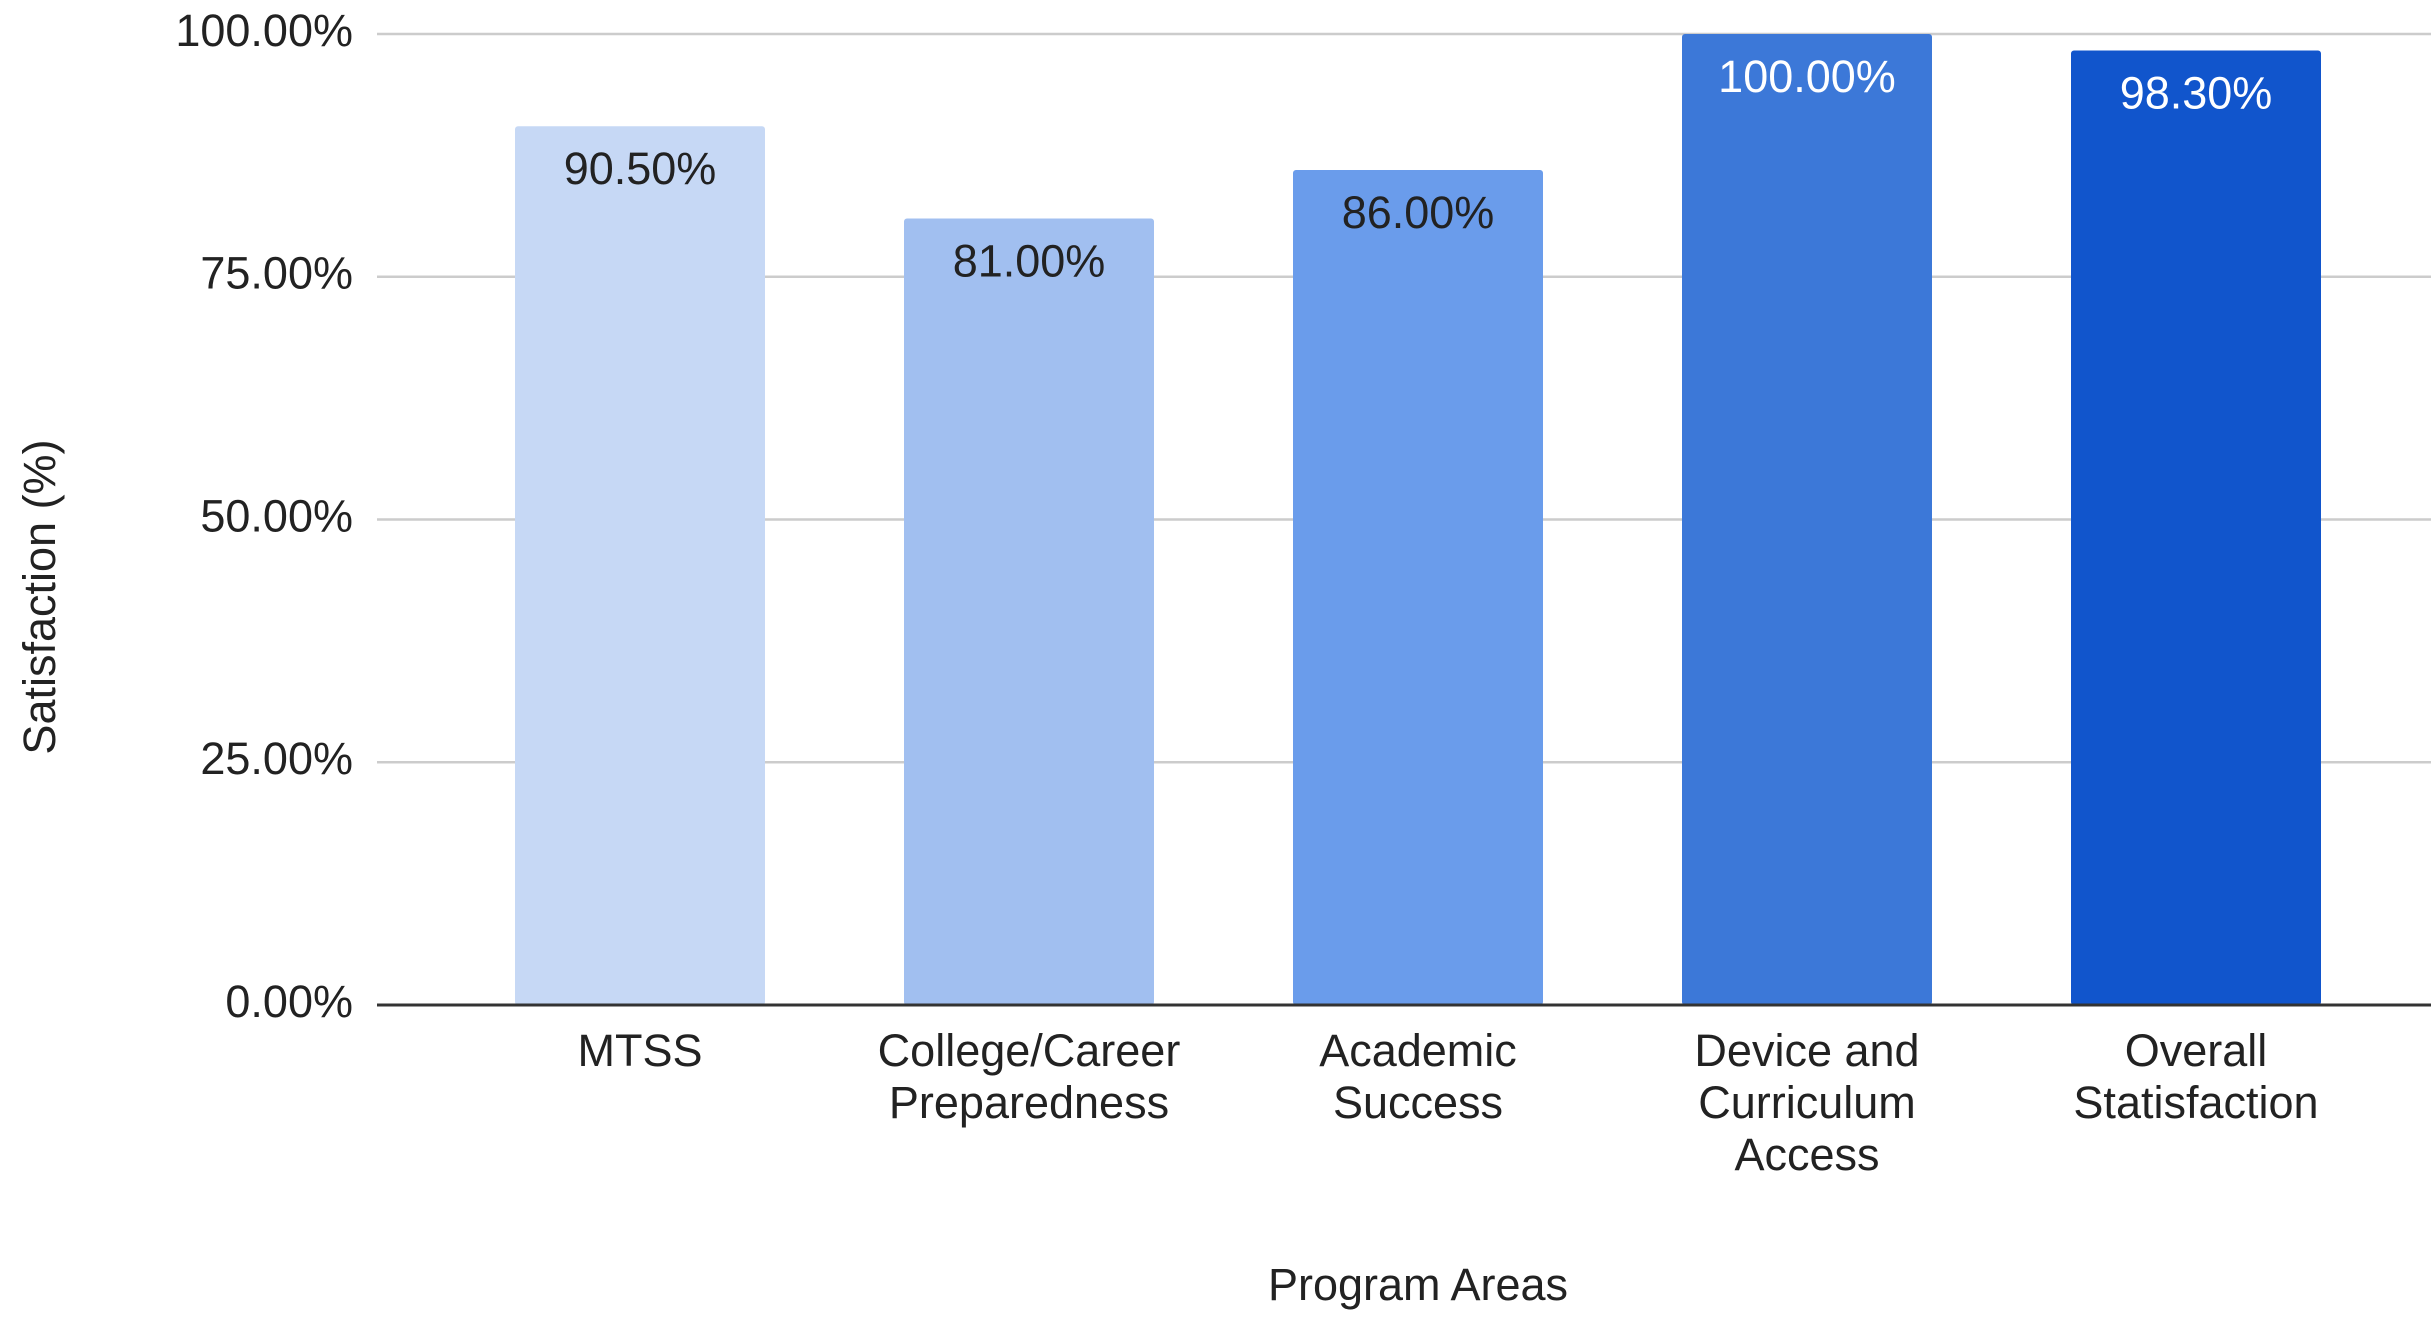  Describe the element at coordinates (639, 1050) in the screenshot. I see `x-tick-label: MTSS` at that location.